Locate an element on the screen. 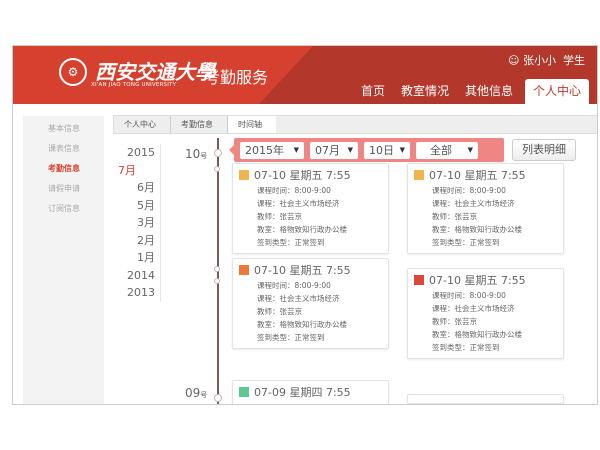 This screenshot has height=450, width=600. sidebar: 基本信息 课表信息 考勤信息 请假申请 订阅信息 is located at coordinates (63, 260).